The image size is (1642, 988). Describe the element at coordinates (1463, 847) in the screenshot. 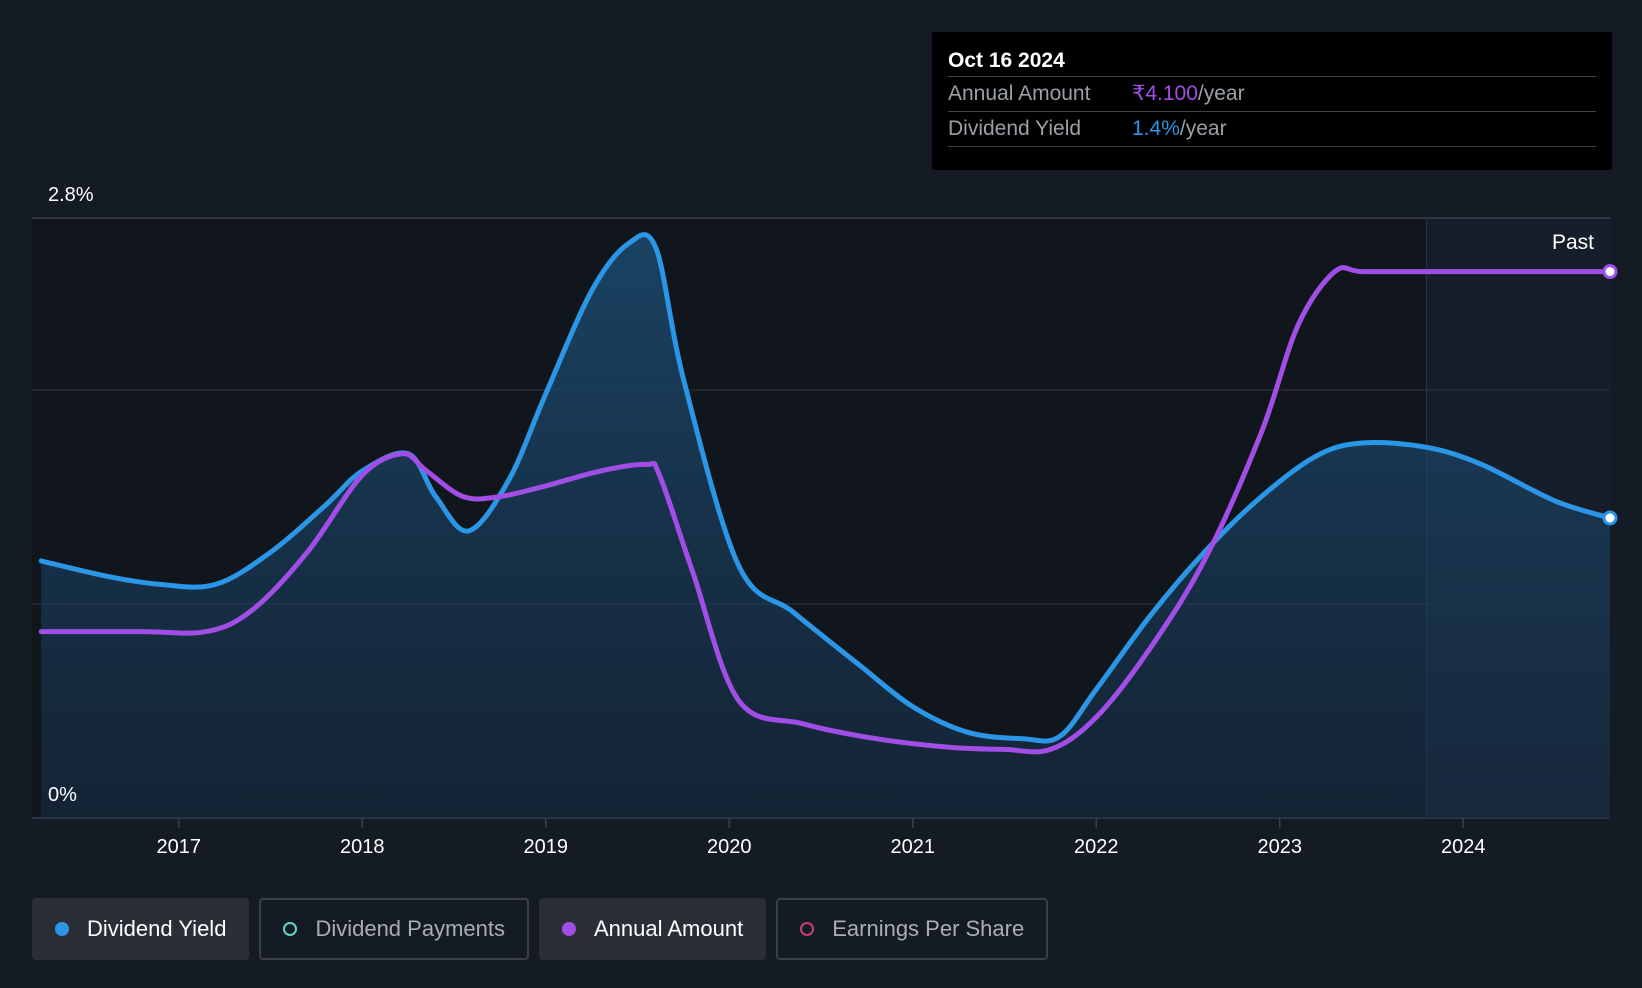

I see `x-tick-label: 2024` at that location.